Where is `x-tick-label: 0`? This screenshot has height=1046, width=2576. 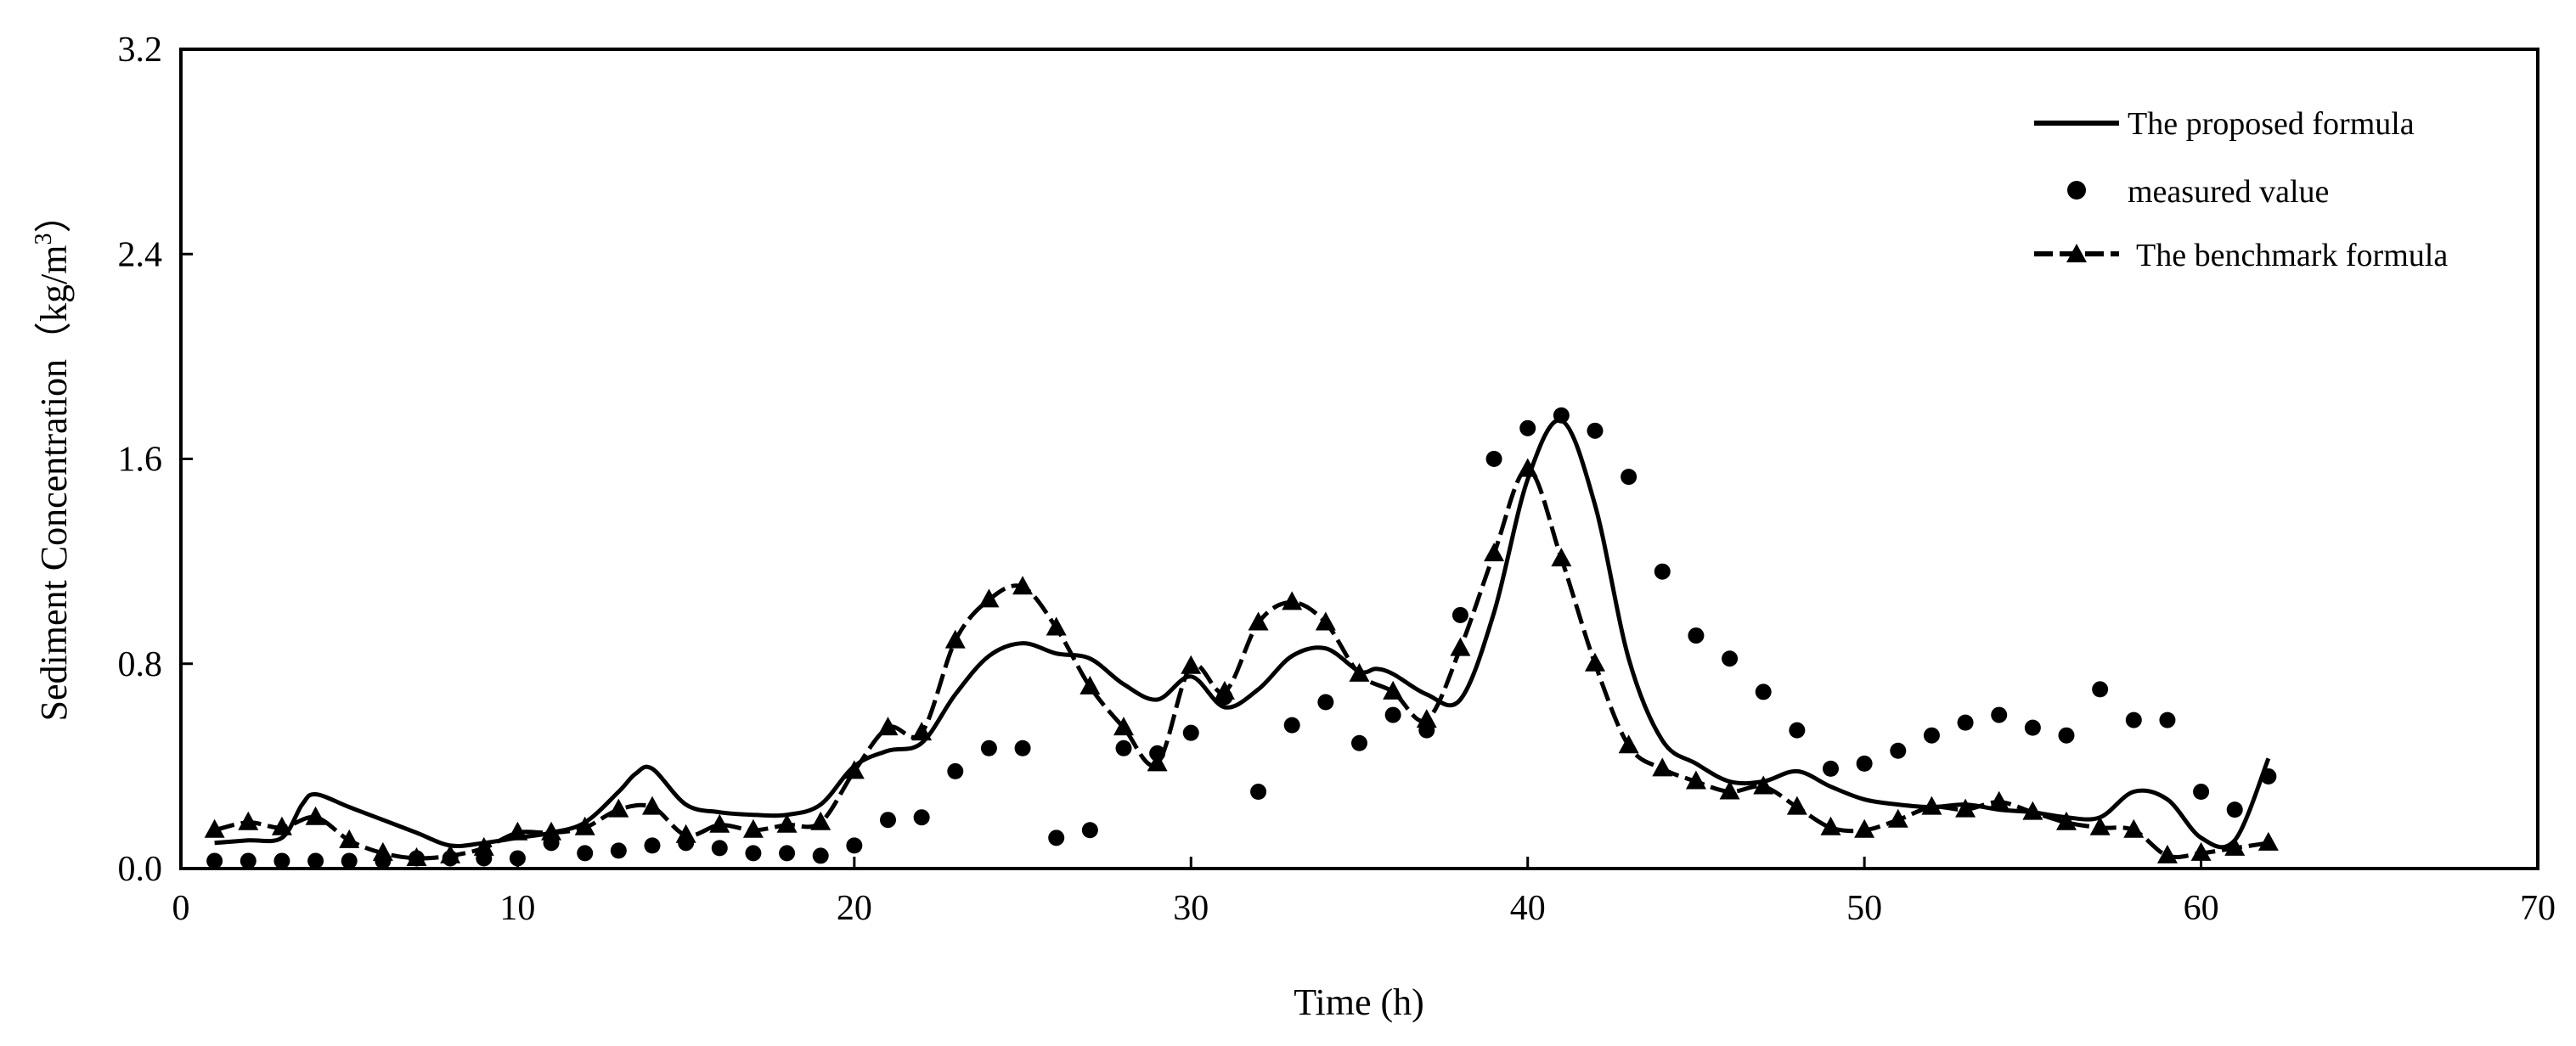
x-tick-label: 0 is located at coordinates (181, 908).